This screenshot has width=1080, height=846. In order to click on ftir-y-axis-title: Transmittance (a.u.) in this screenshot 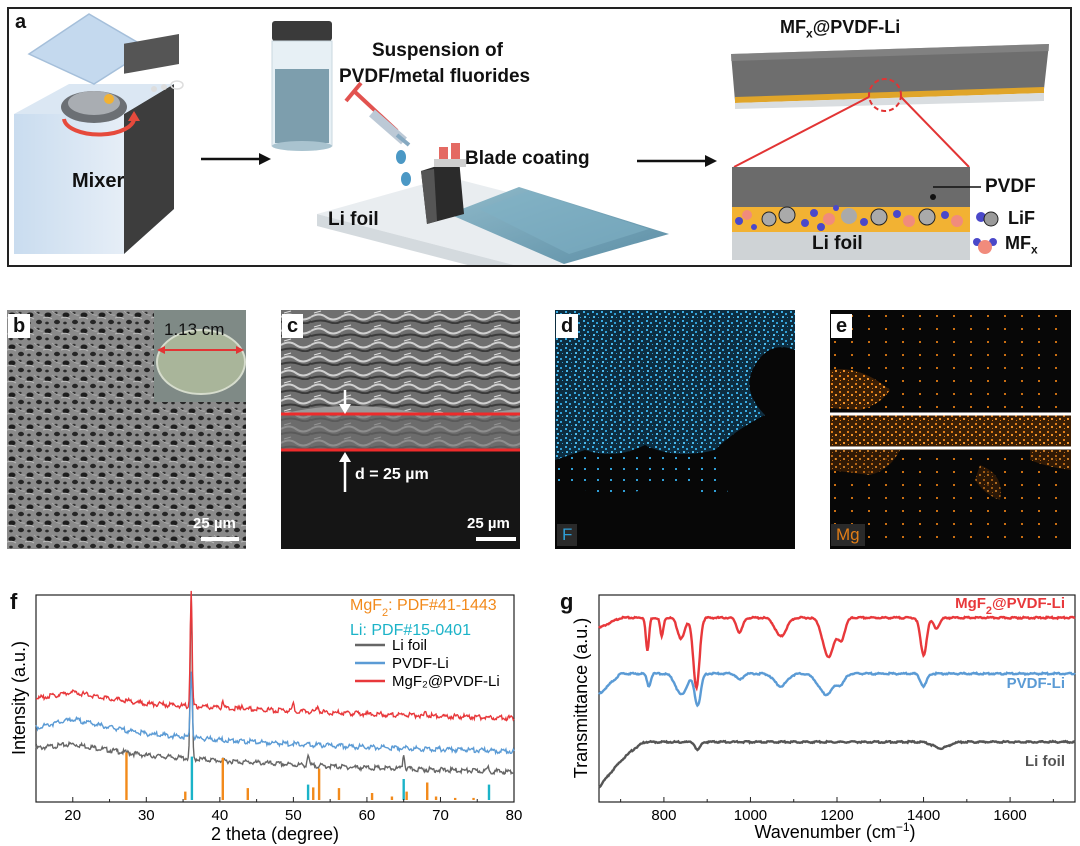, I will do `click(581, 698)`.